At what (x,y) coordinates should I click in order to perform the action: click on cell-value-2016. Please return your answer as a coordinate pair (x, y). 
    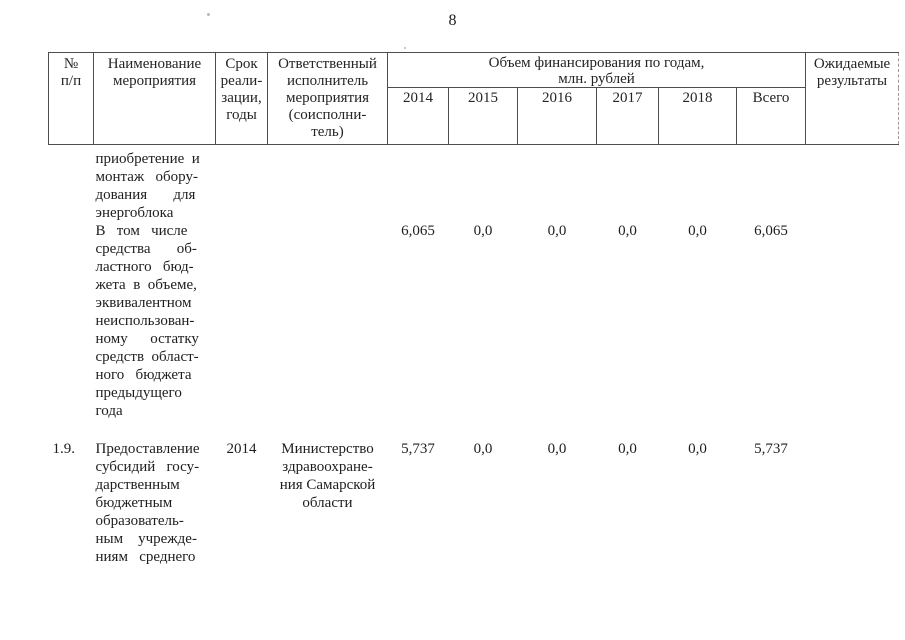
    Looking at the image, I should click on (557, 184).